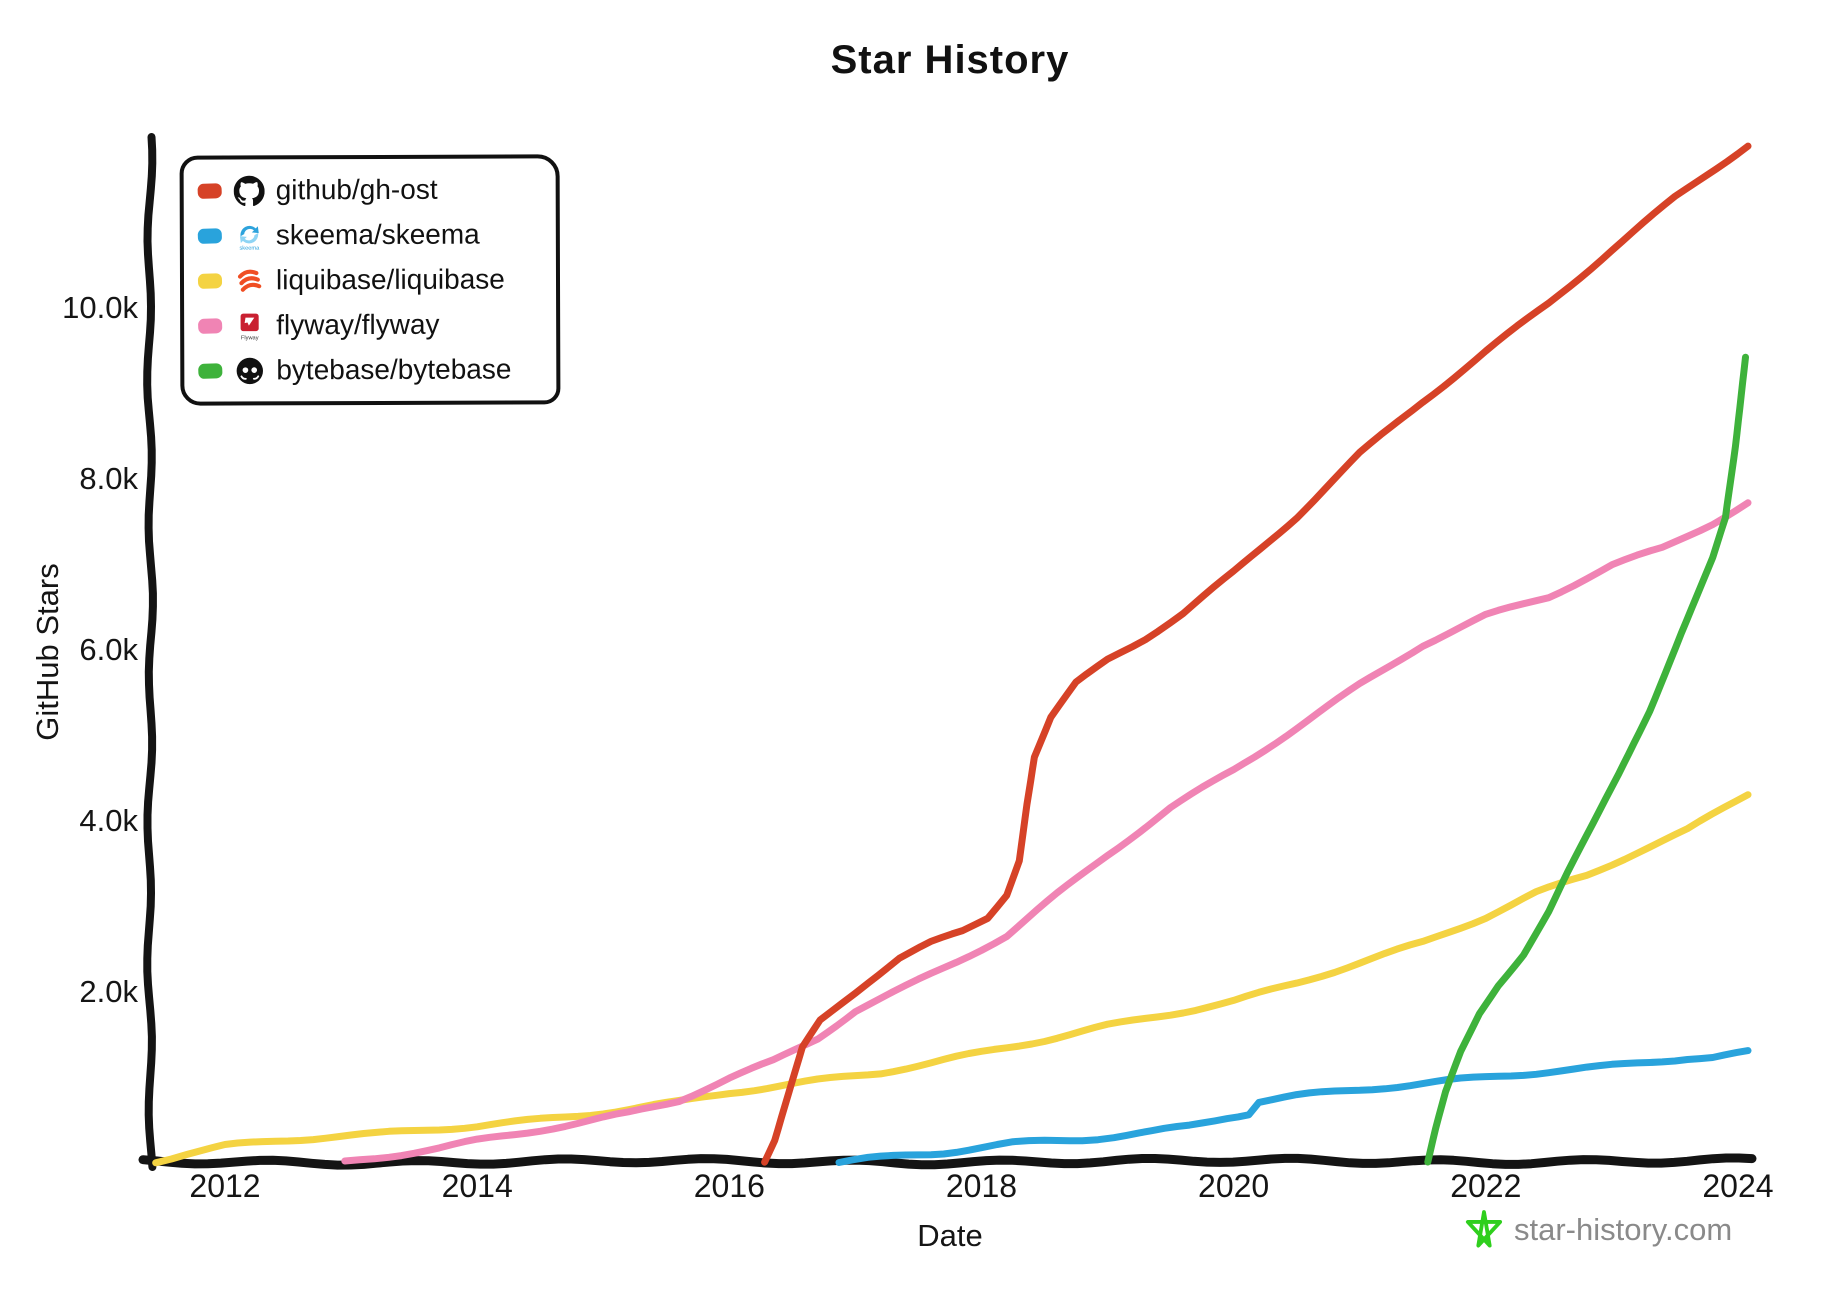 Image resolution: width=1832 pixels, height=1308 pixels. I want to click on liquibase-logo-icon, so click(249, 280).